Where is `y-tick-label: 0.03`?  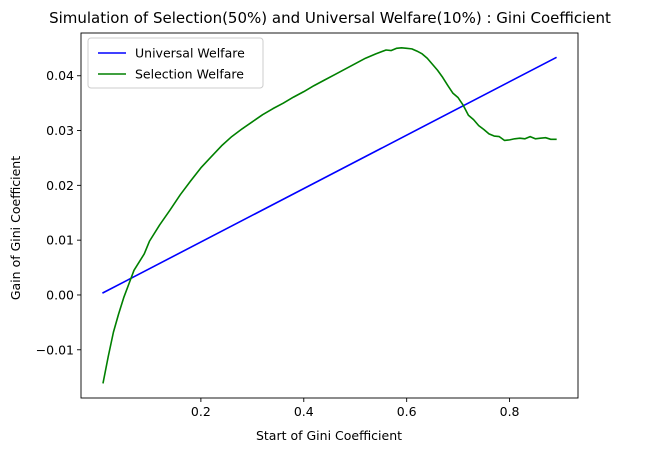
y-tick-label: 0.03 is located at coordinates (60, 130).